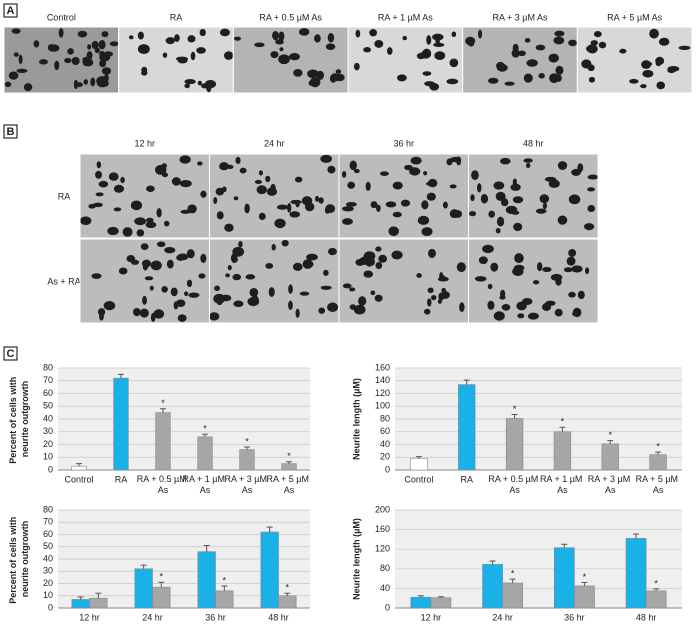 The height and width of the screenshot is (643, 696). I want to click on y-tick-label: 60, so click(385, 431).